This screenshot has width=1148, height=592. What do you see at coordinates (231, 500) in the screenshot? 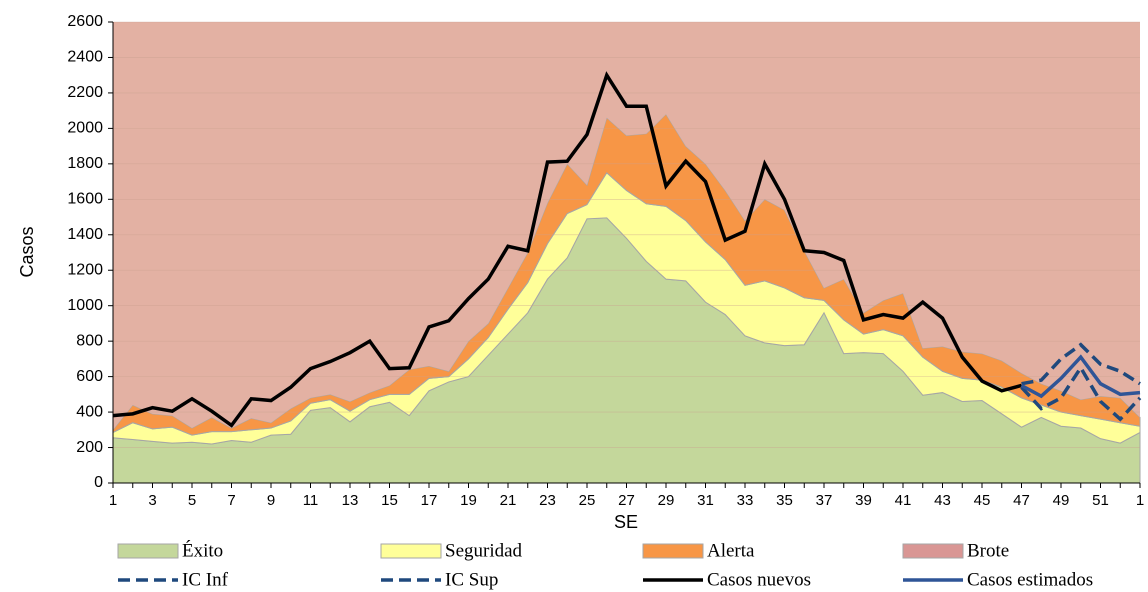
I see `x-tick-label: 7` at bounding box center [231, 500].